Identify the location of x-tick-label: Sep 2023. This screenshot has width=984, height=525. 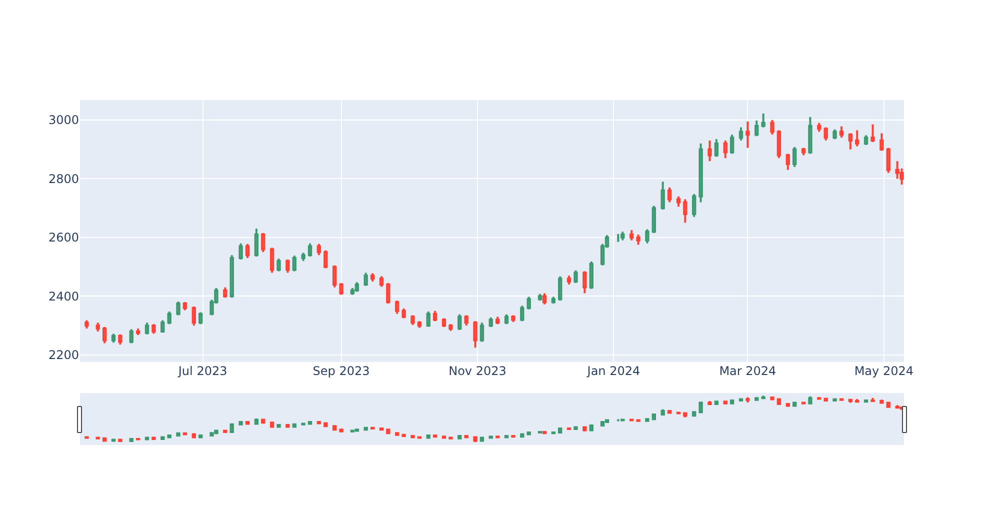
(341, 371).